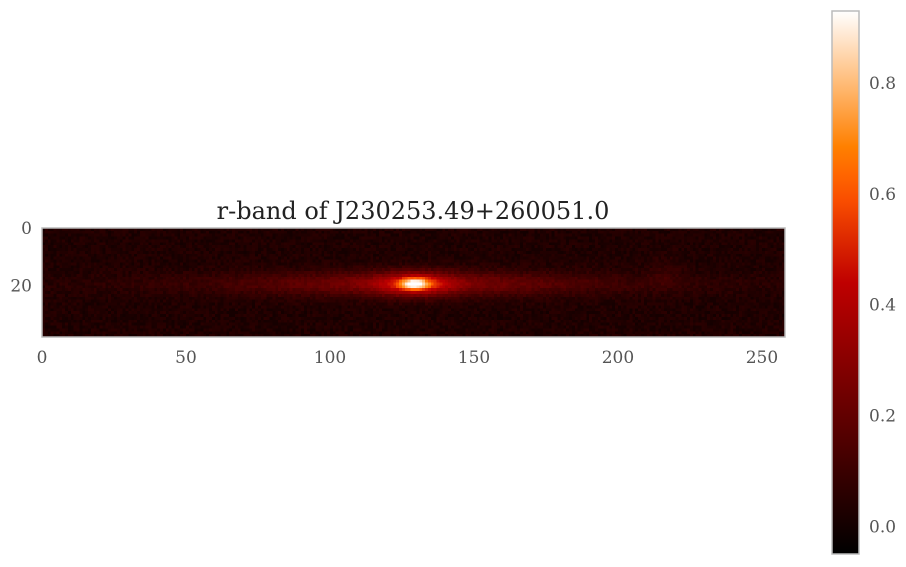  Describe the element at coordinates (408, 358) in the screenshot. I see `x-axis-ticks: 0 50 100 150 200 250` at that location.